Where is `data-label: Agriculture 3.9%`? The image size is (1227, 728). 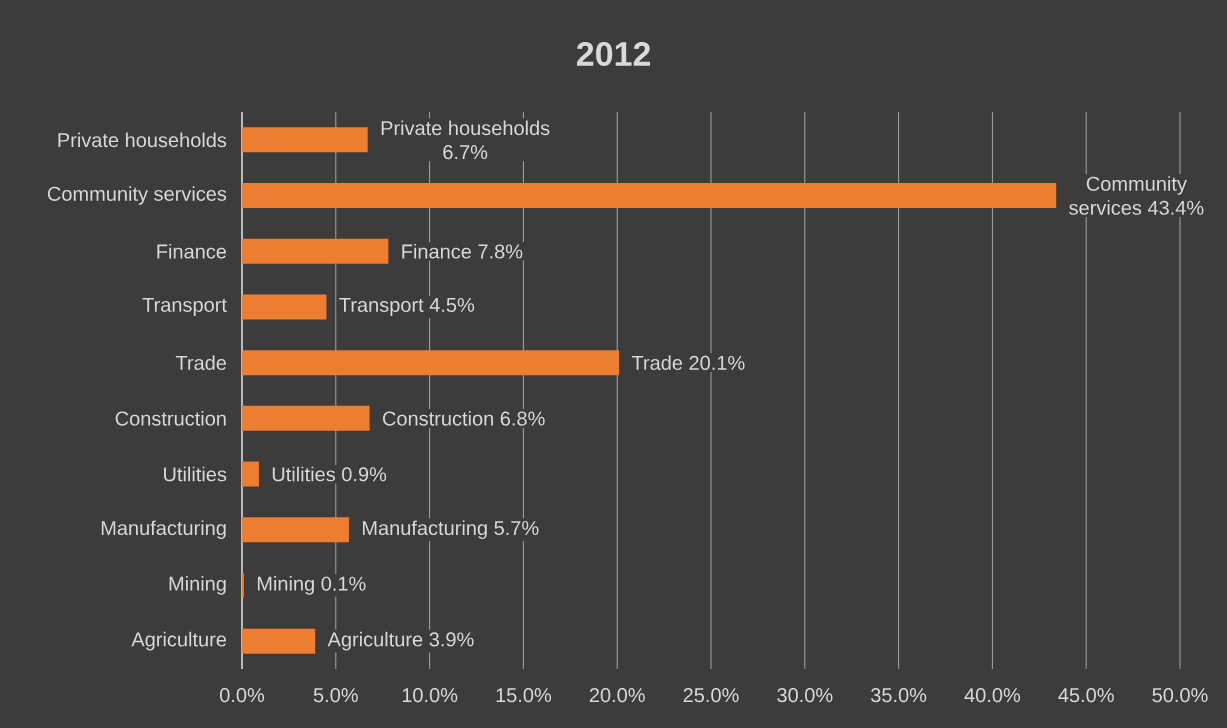 data-label: Agriculture 3.9% is located at coordinates (400, 641).